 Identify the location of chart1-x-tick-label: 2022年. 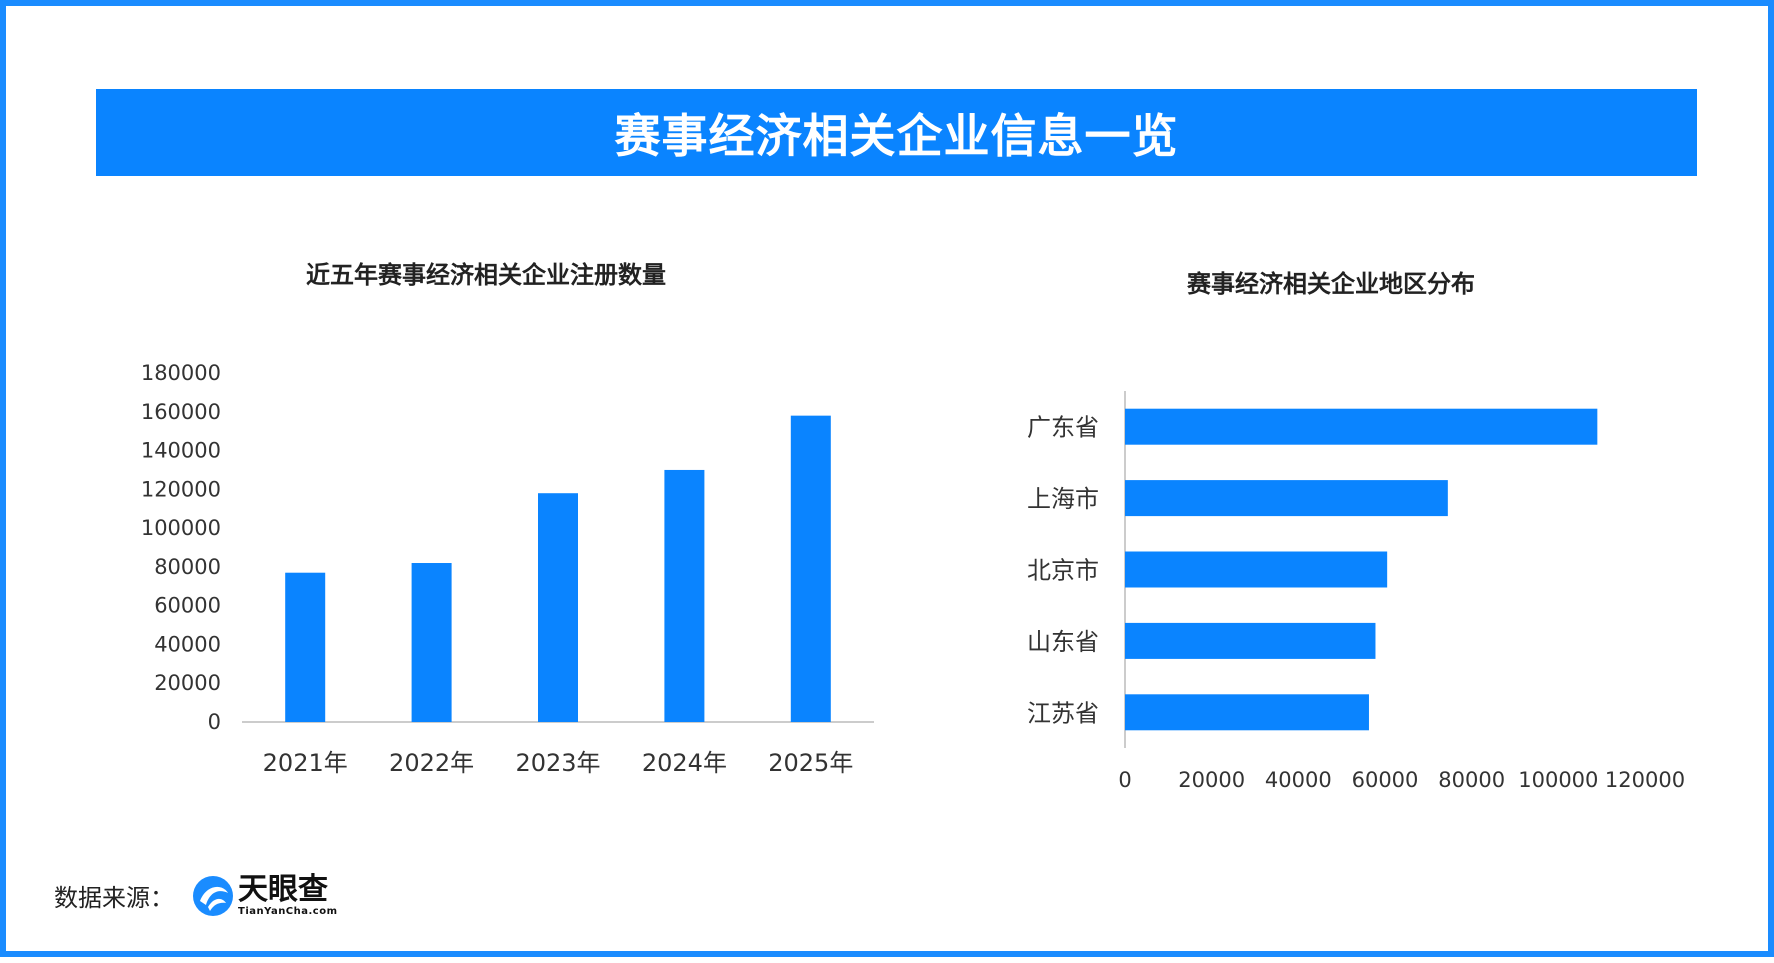
(431, 763).